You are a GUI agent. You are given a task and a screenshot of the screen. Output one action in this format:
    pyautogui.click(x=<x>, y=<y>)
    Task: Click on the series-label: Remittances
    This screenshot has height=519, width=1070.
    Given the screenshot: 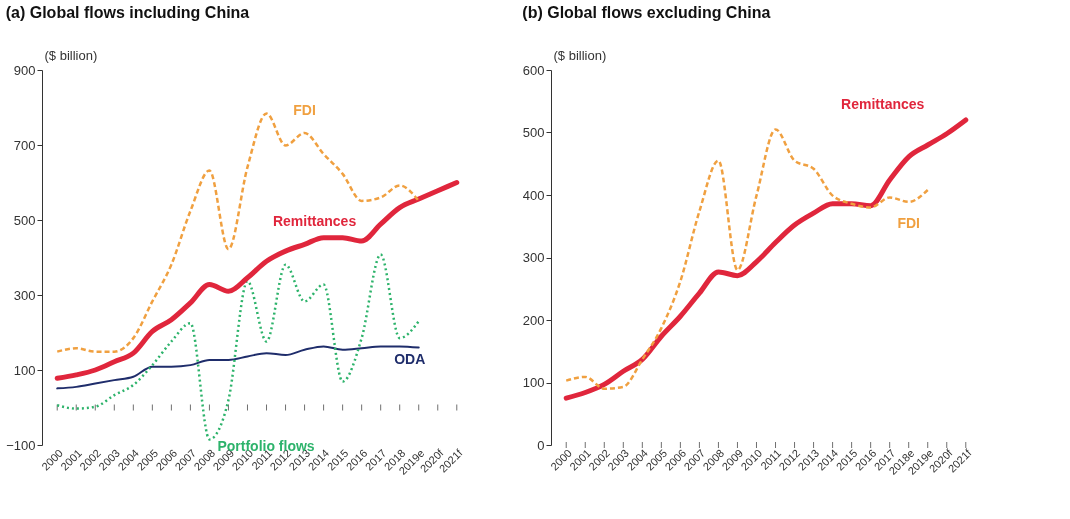 What is the action you would take?
    pyautogui.click(x=314, y=221)
    